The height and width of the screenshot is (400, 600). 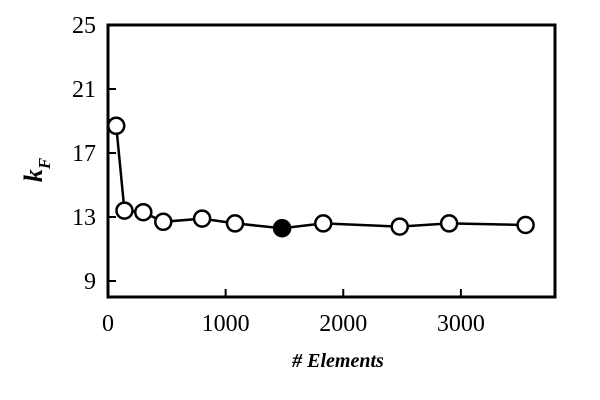 What do you see at coordinates (337, 361) in the screenshot?
I see `x-axis-title: # Elements` at bounding box center [337, 361].